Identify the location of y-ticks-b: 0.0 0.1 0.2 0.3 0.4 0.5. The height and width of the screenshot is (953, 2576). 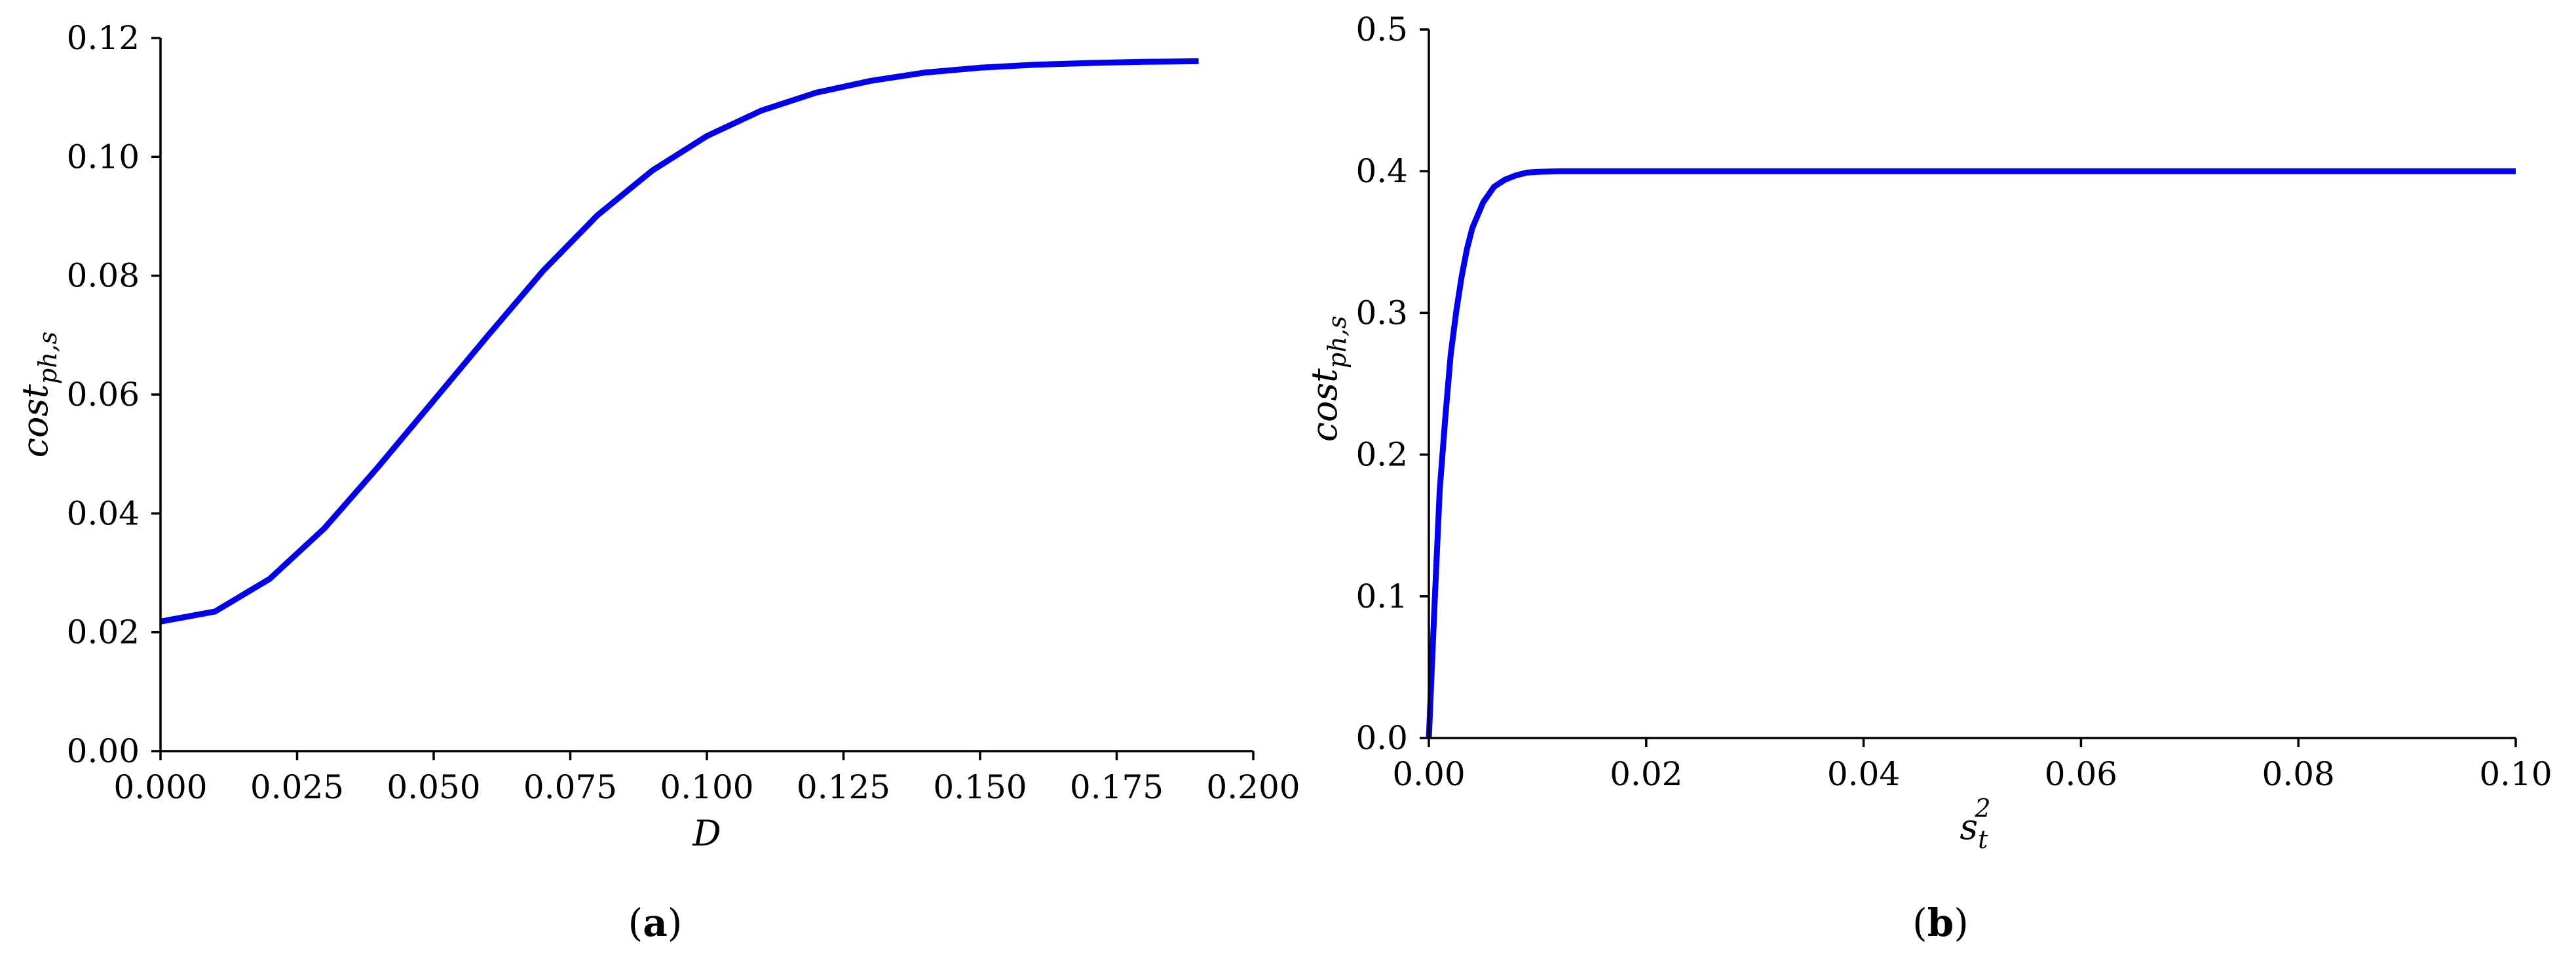
(1392, 383).